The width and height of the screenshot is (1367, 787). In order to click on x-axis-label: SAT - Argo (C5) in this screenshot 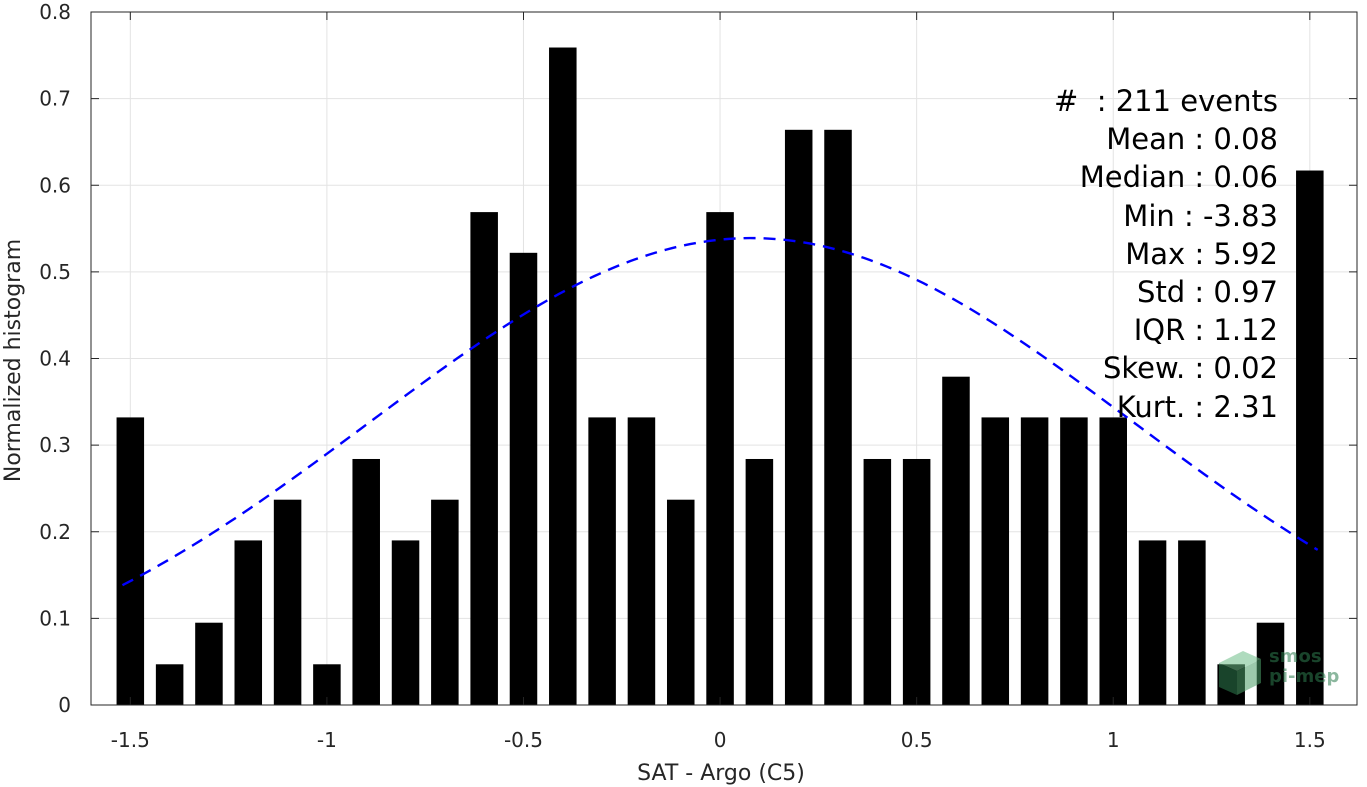, I will do `click(721, 773)`.